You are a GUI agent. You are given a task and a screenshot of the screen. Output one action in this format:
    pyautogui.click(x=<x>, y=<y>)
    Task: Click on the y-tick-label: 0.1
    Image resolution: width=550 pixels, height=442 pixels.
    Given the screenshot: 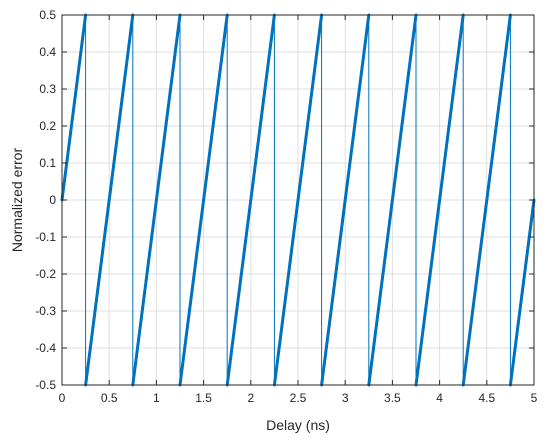 What is the action you would take?
    pyautogui.click(x=47, y=163)
    